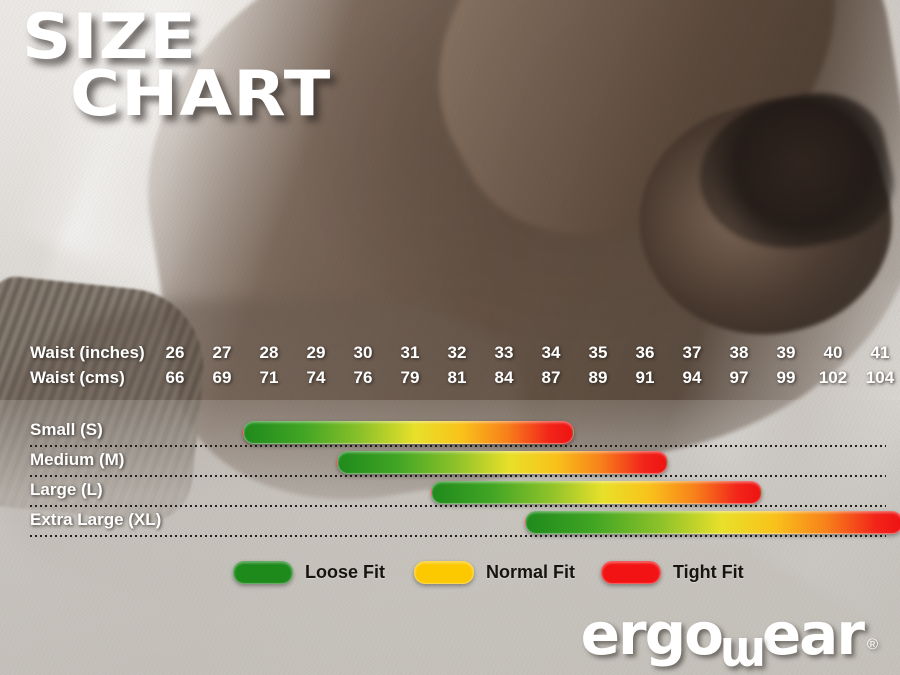 The image size is (900, 675). Describe the element at coordinates (531, 572) in the screenshot. I see `legend-label: Normal Fit` at that location.